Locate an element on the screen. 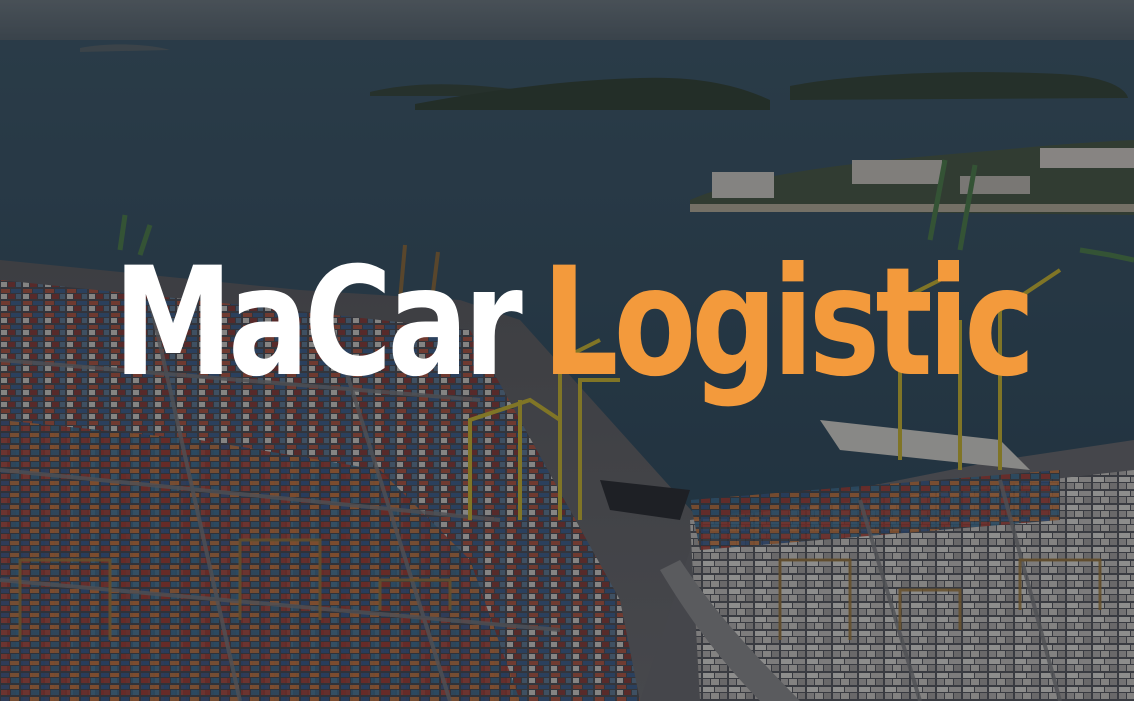  brand-name-accent: Logistic is located at coordinates (788, 323).